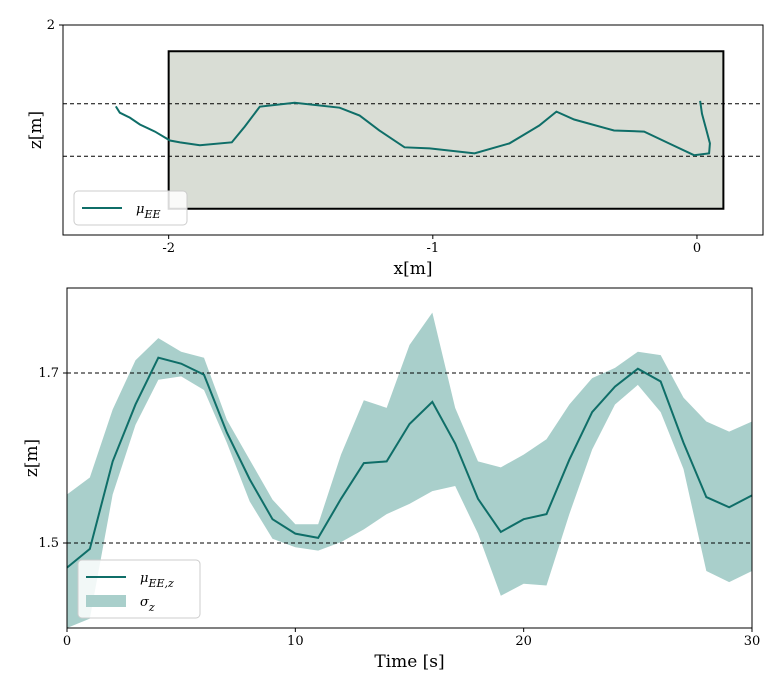 This screenshot has width=773, height=677. I want to click on x-tick-label: -1, so click(432, 248).